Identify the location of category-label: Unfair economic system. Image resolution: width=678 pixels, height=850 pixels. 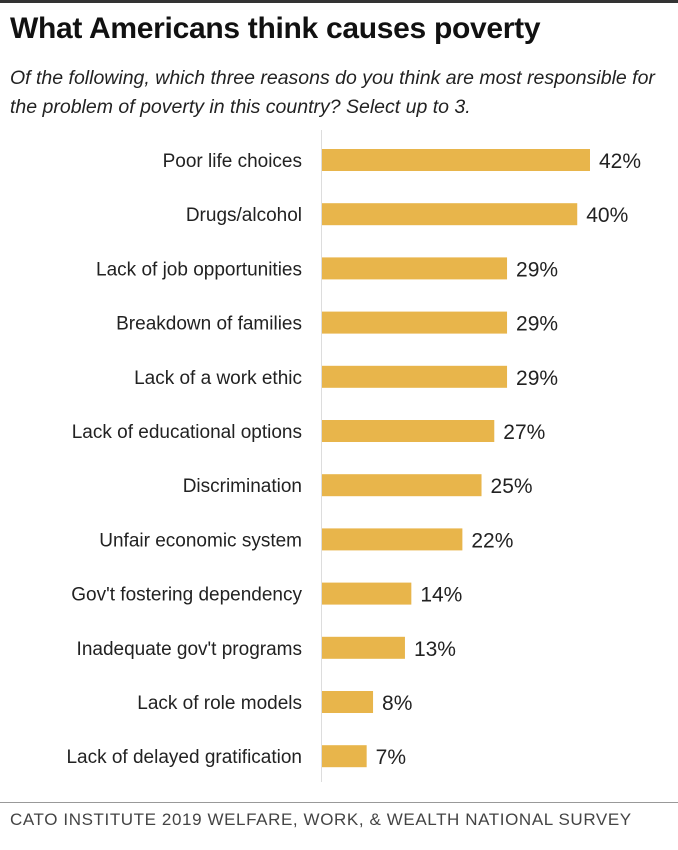
(200, 540).